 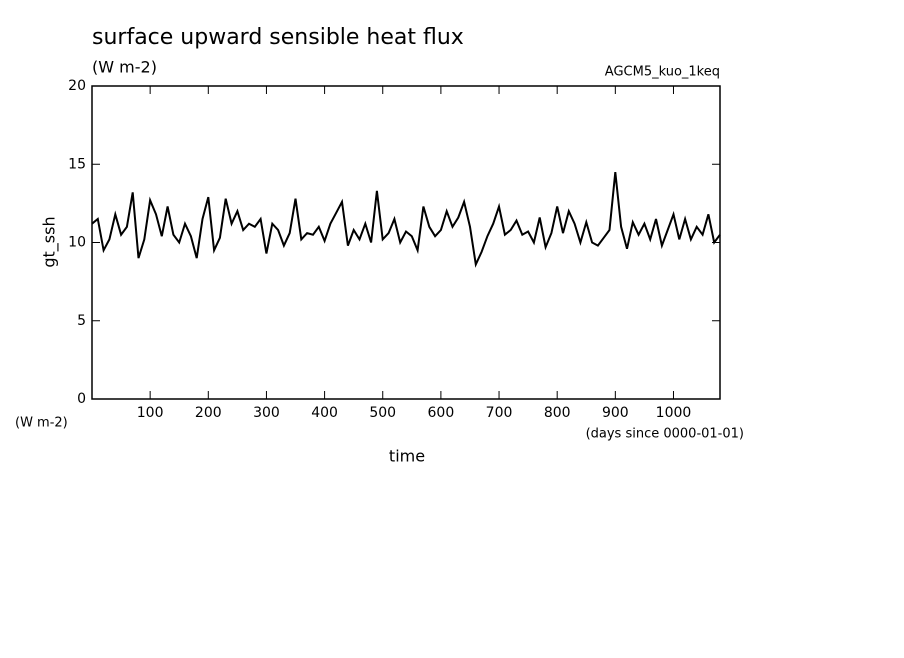 What do you see at coordinates (81, 321) in the screenshot?
I see `y-tick-label: 5` at bounding box center [81, 321].